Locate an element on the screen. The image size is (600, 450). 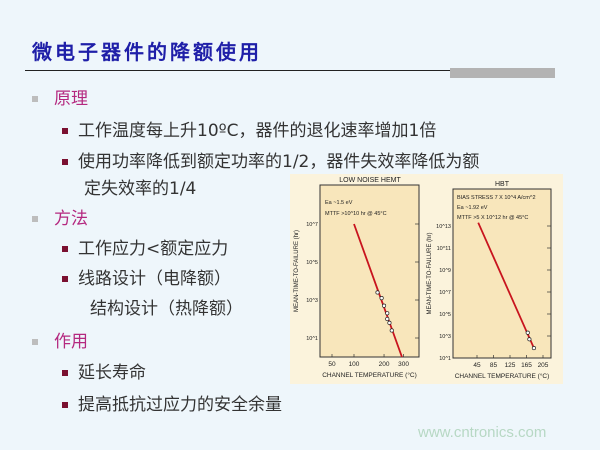
section-principle: 原理 is located at coordinates (60, 96).